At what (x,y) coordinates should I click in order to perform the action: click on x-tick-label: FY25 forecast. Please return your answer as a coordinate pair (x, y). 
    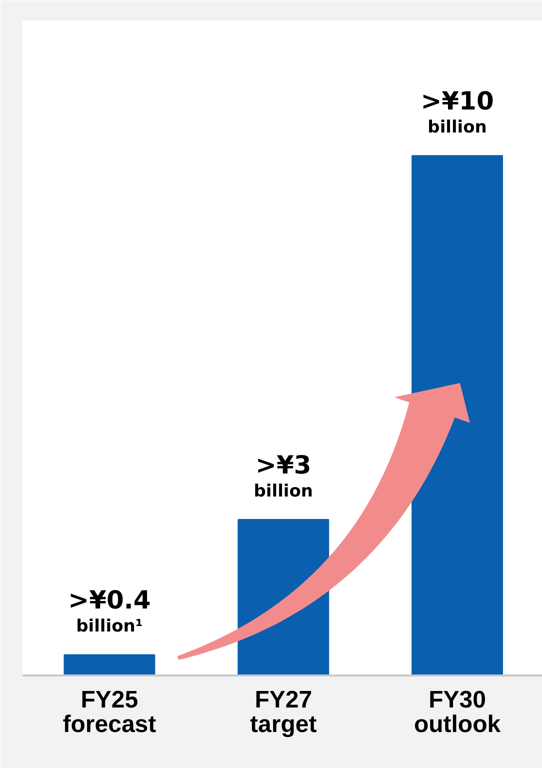
    Looking at the image, I should click on (109, 712).